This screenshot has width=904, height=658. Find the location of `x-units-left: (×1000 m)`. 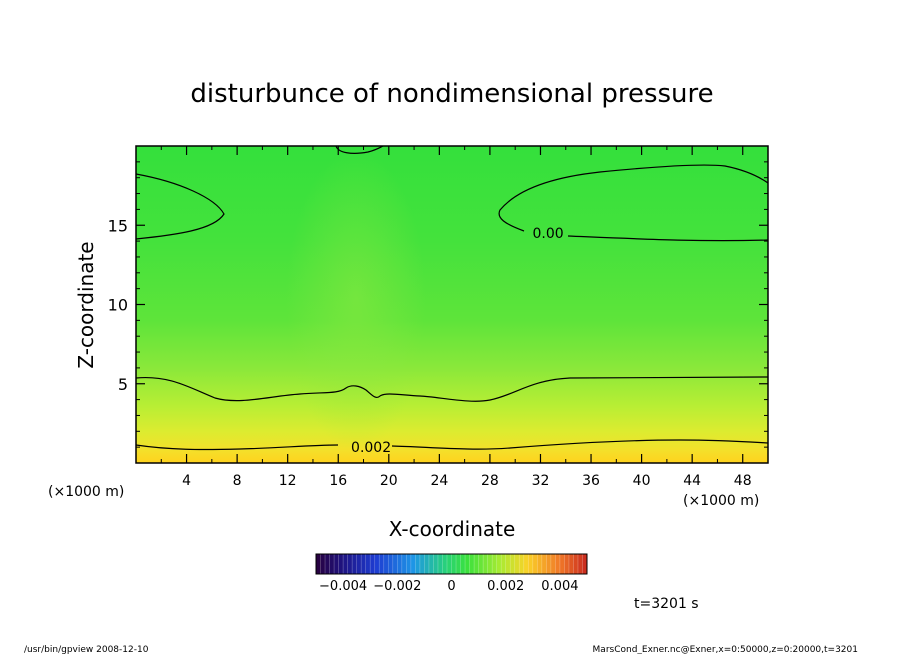

x-units-left: (×1000 m) is located at coordinates (86, 492).